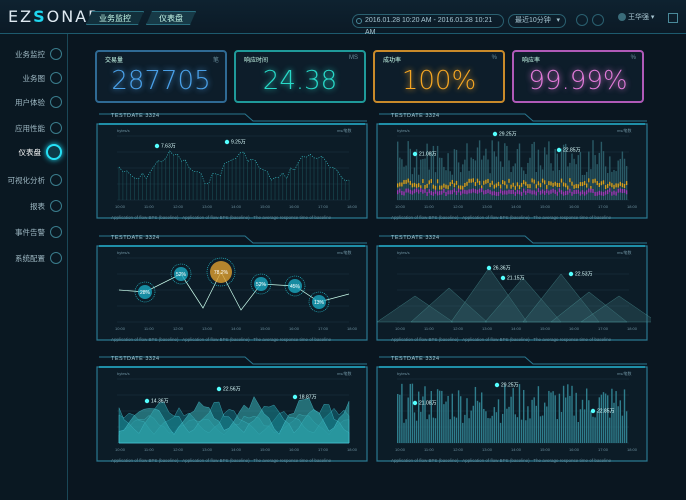 The height and width of the screenshot is (500, 686). What do you see at coordinates (34, 258) in the screenshot?
I see `sidebar-item-8: 系统配置` at bounding box center [34, 258].